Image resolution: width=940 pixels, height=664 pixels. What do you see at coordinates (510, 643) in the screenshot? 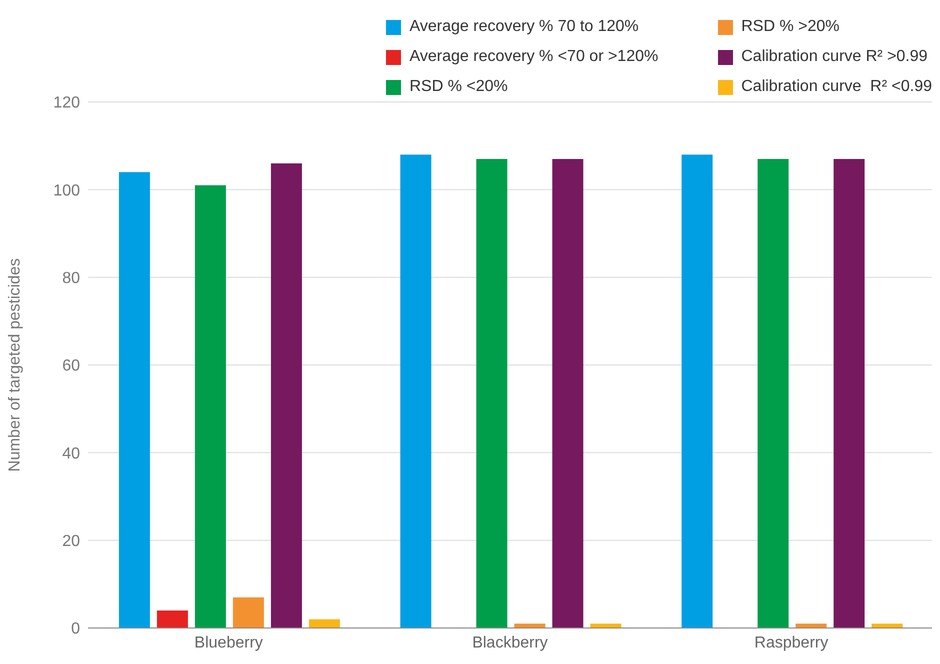
I see `x-tick-label: Blackberry` at bounding box center [510, 643].